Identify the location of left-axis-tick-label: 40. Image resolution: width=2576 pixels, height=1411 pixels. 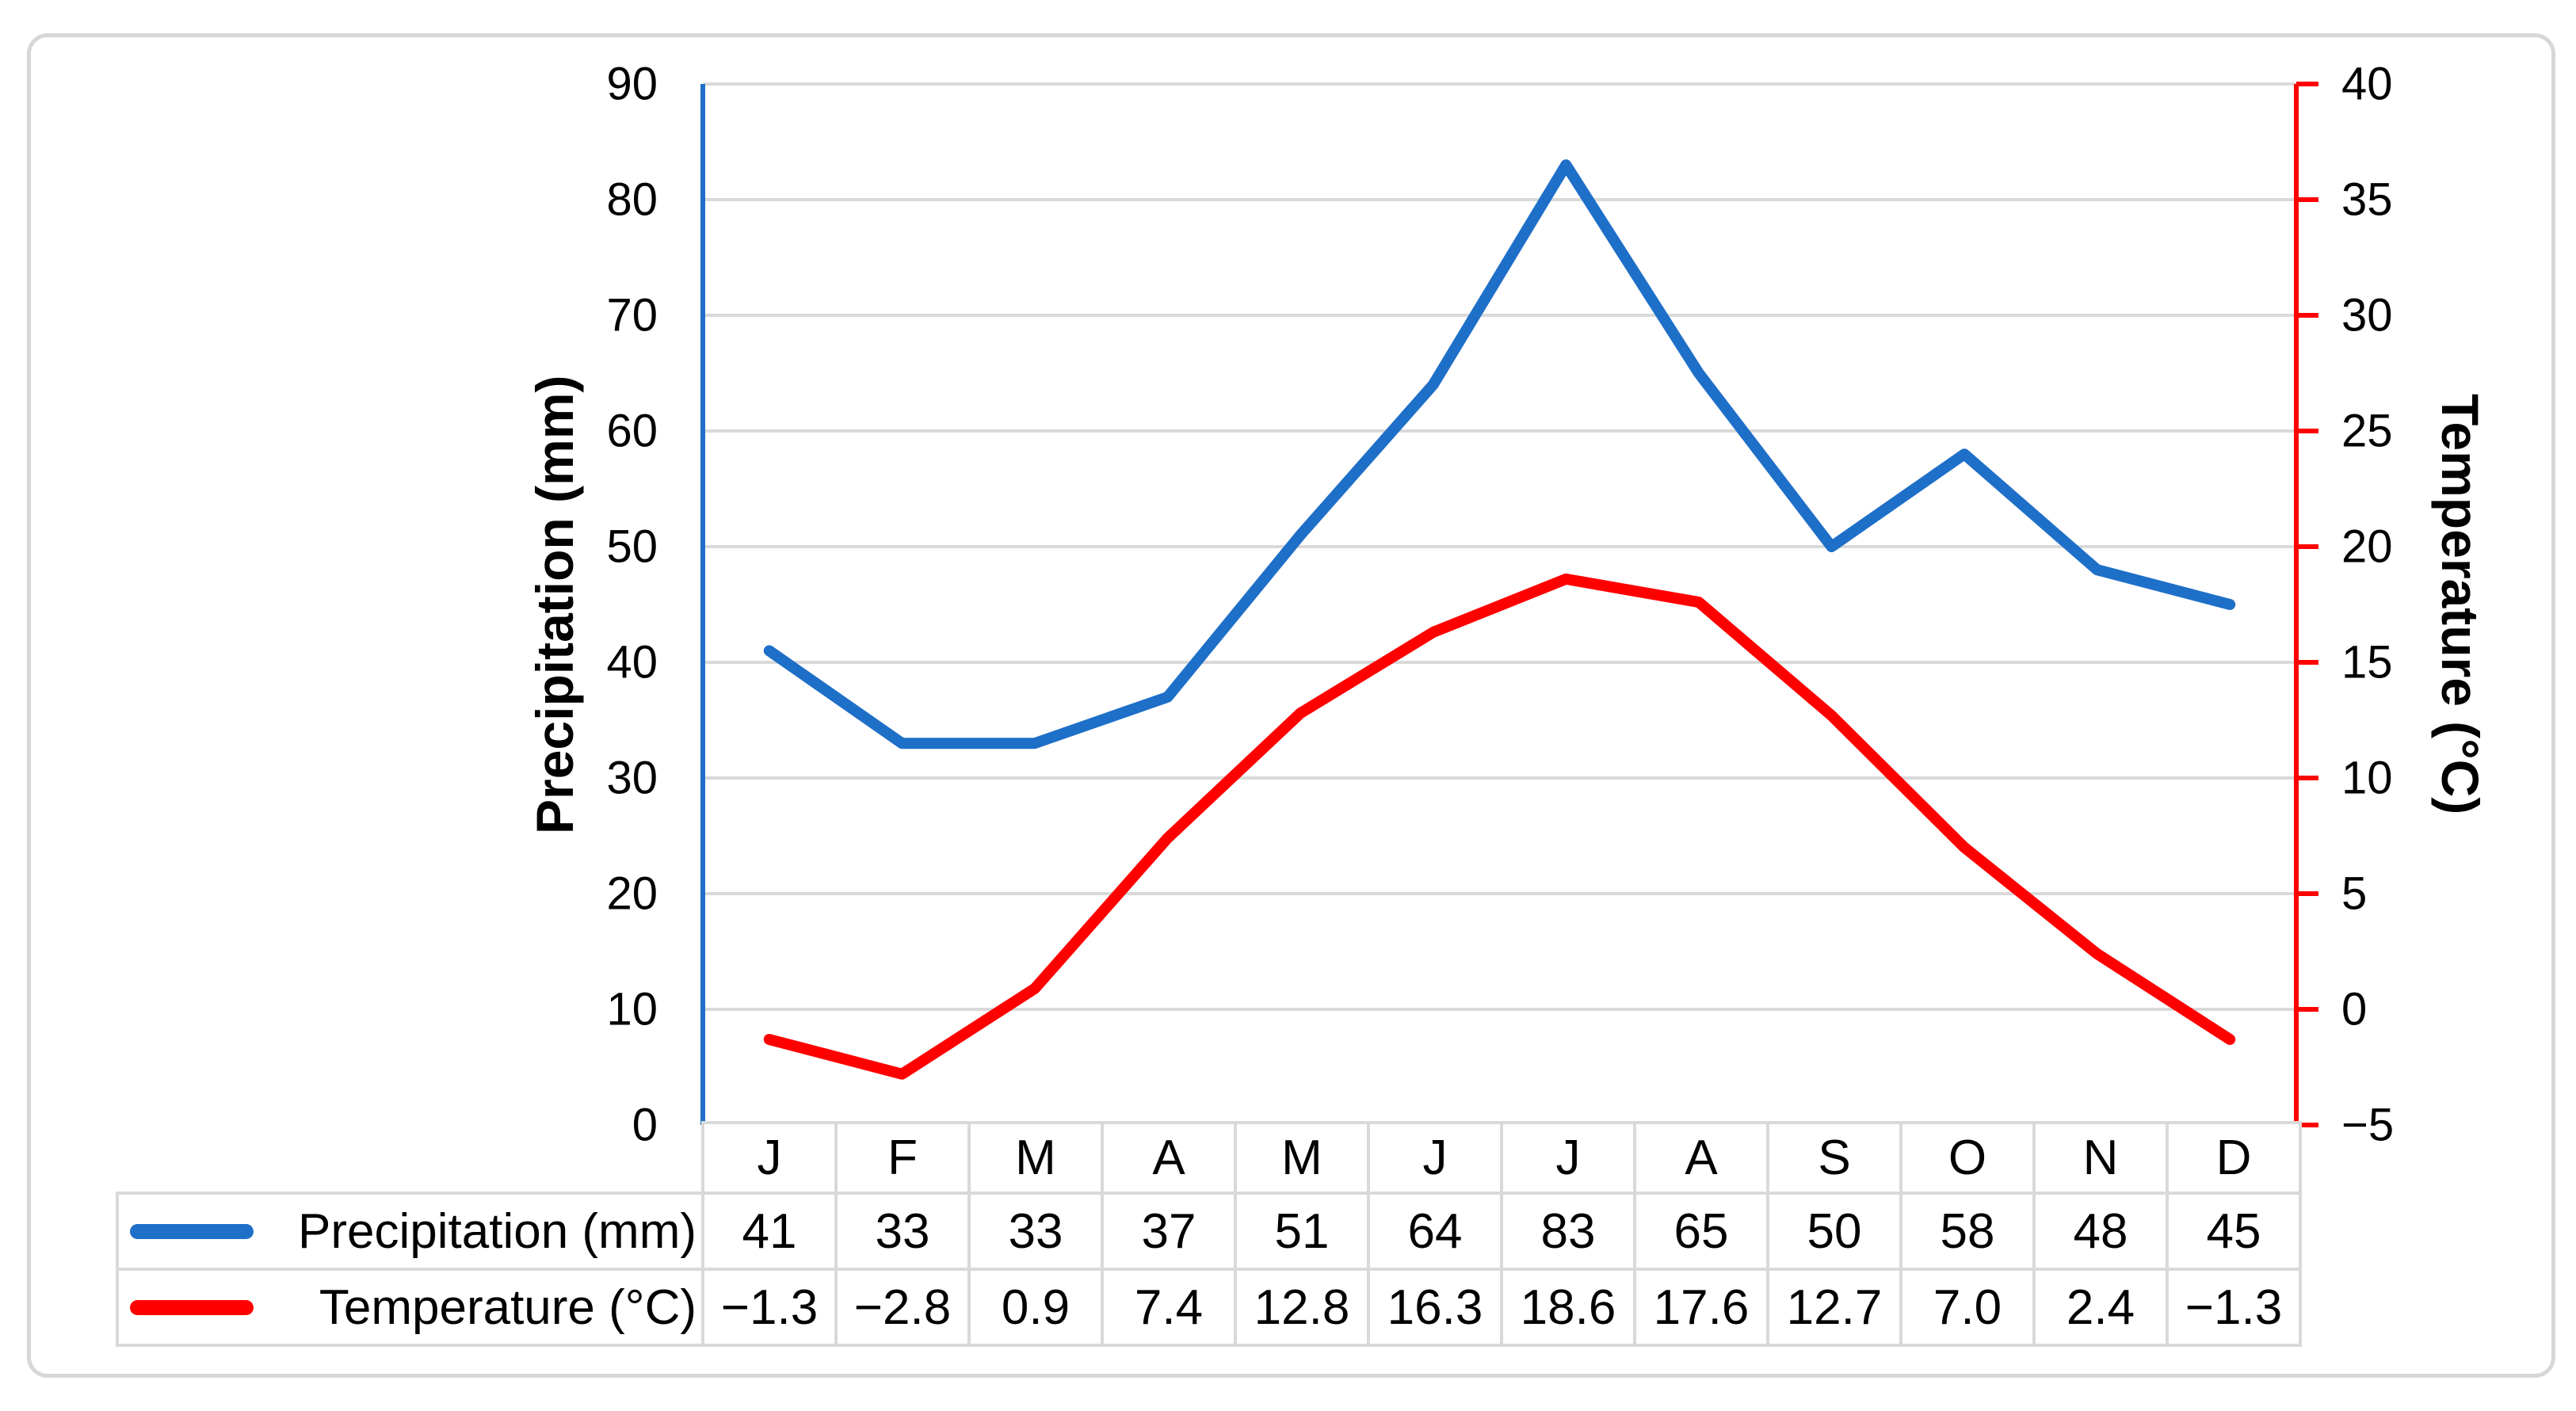
(632, 662).